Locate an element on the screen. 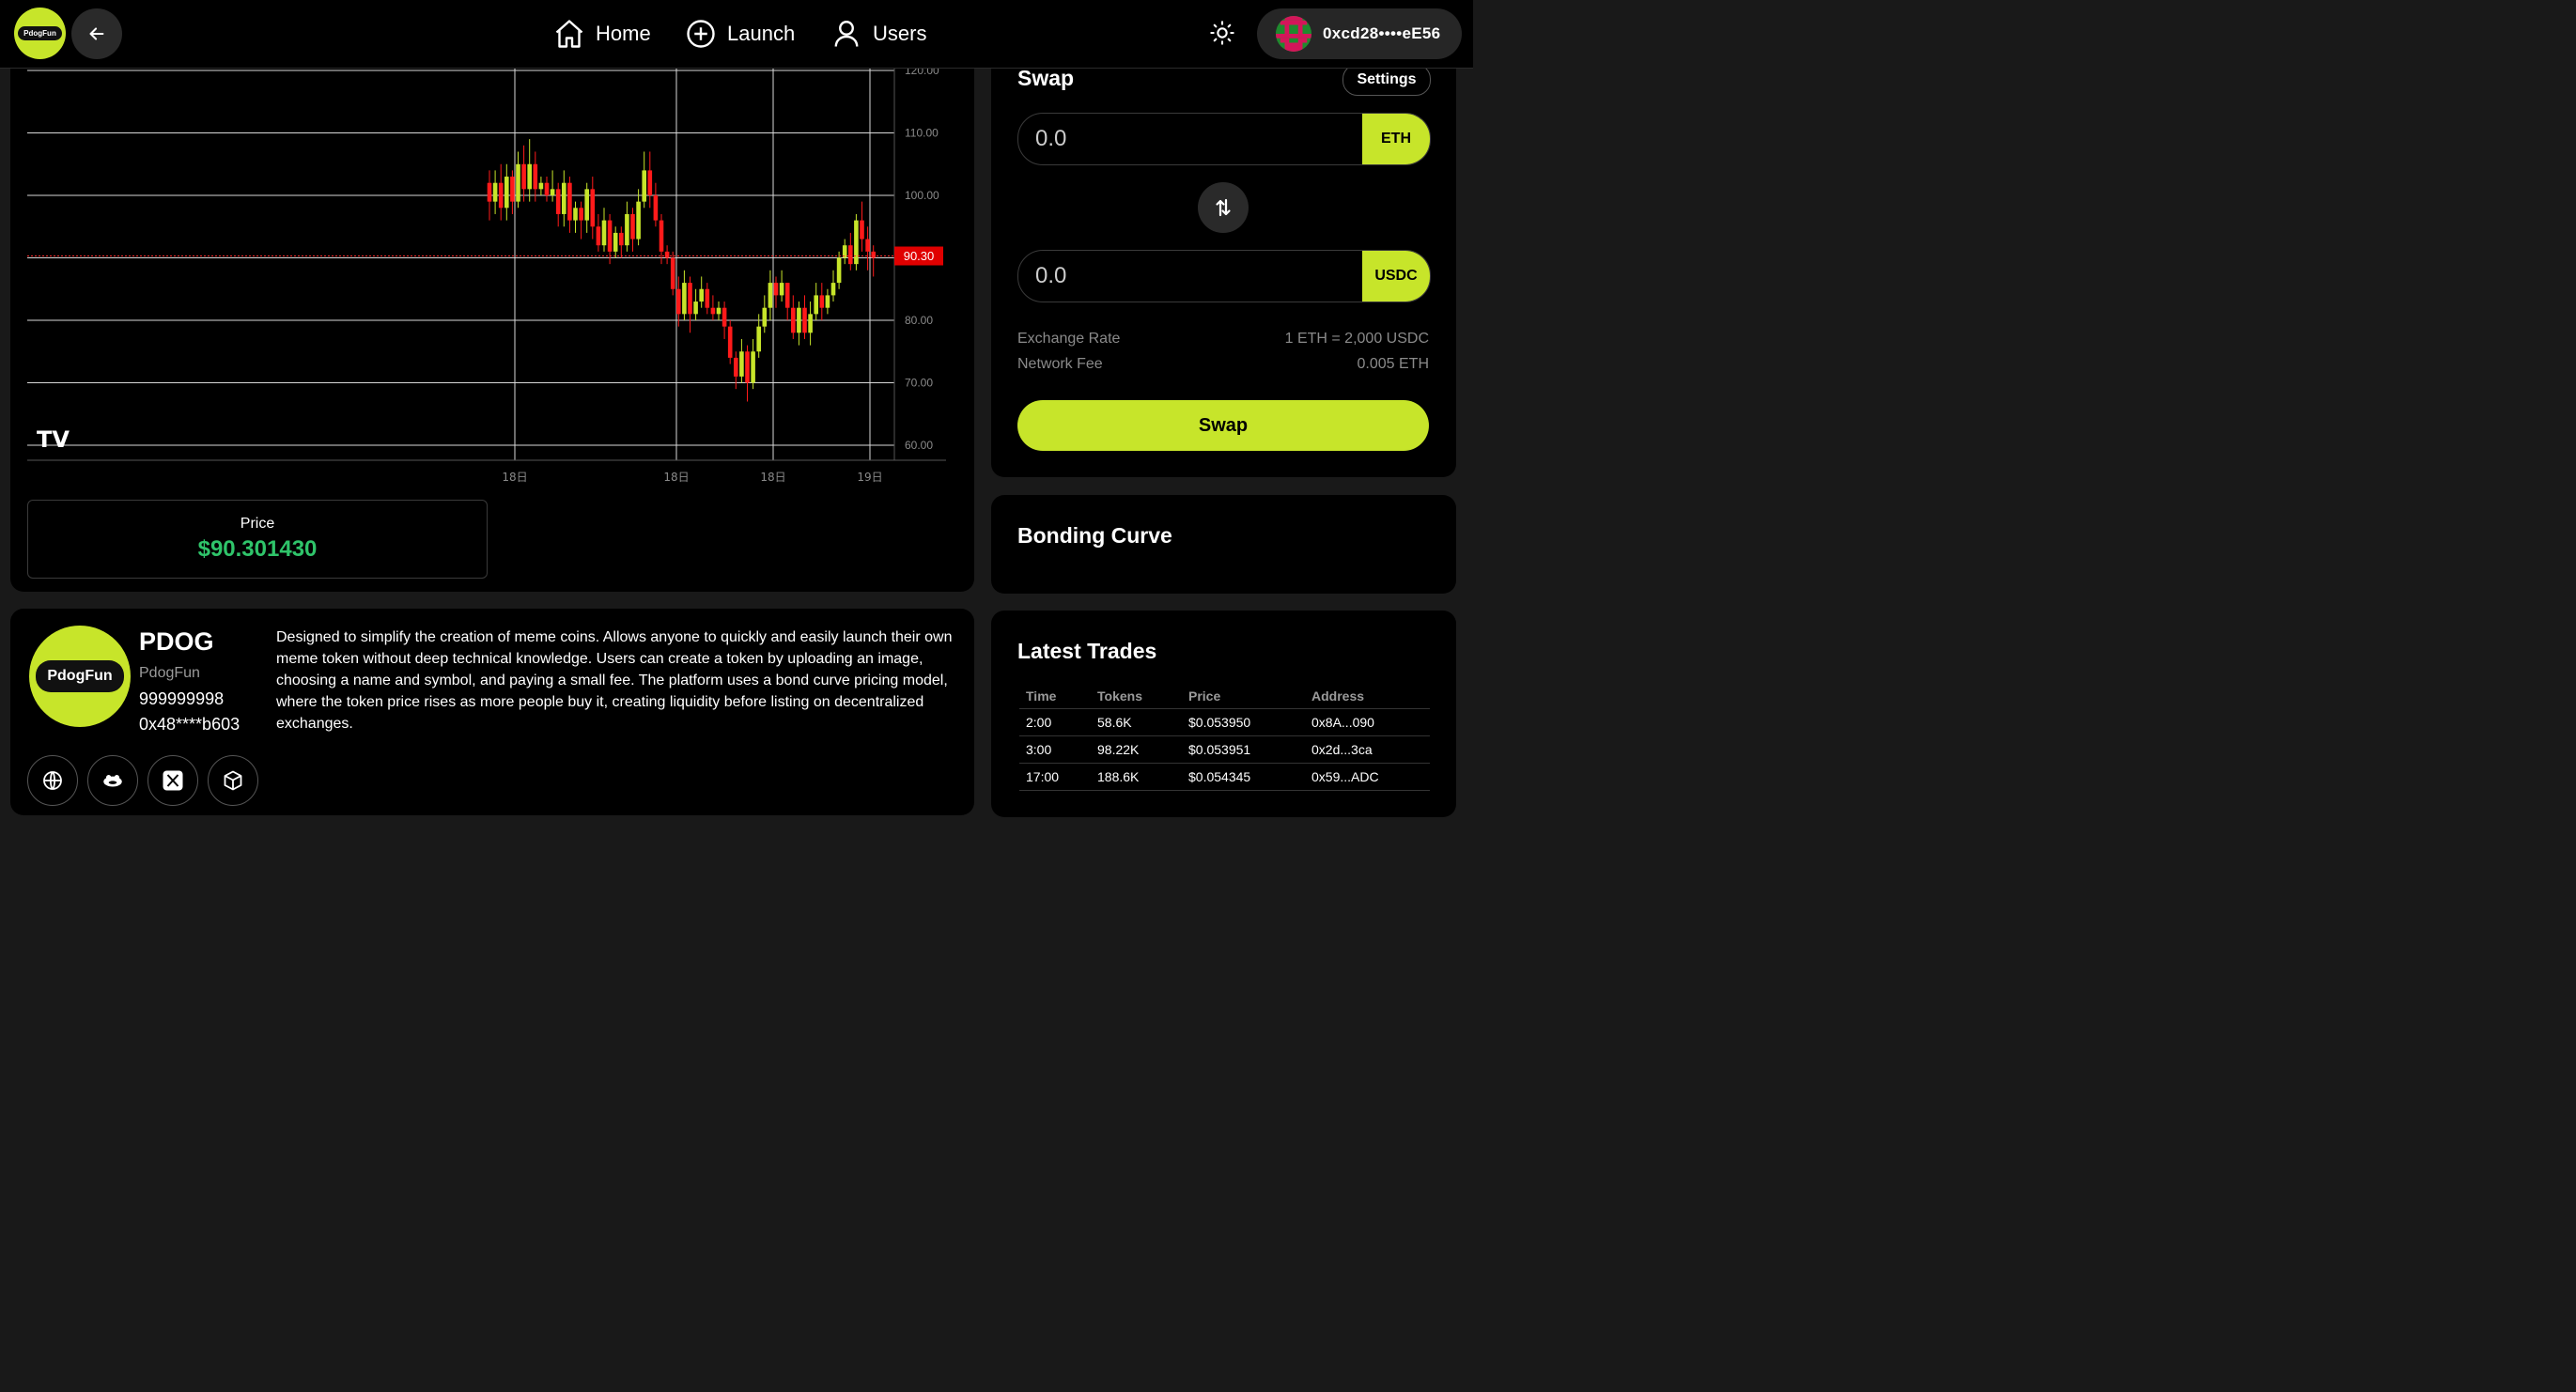  swap-button: Swap is located at coordinates (1223, 426).